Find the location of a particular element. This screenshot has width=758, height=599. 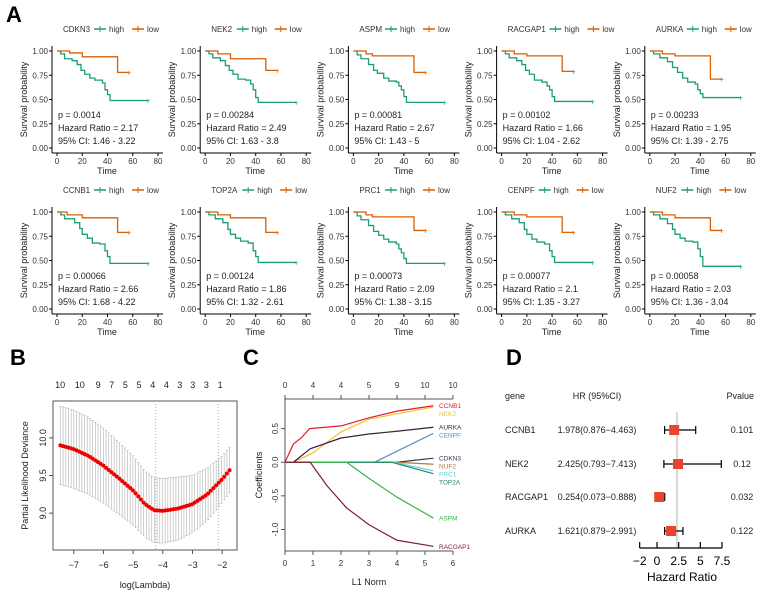

coef-label-prc1: PRC1 is located at coordinates (448, 475).